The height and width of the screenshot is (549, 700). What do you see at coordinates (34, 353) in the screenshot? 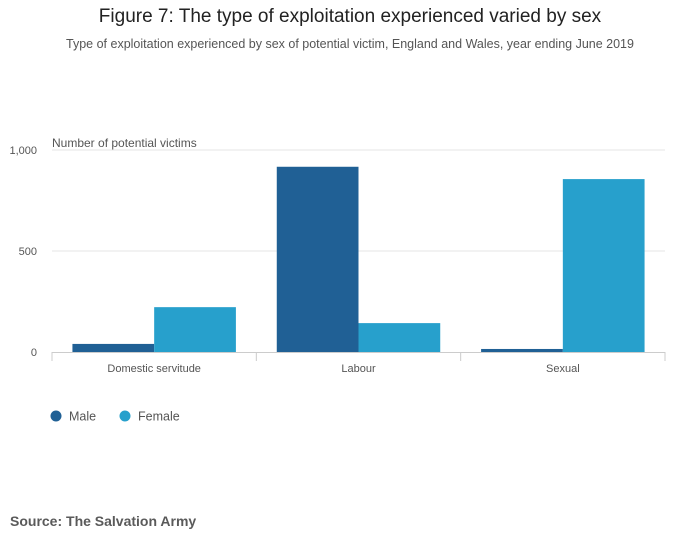
I see `y-tick-label: 0` at bounding box center [34, 353].